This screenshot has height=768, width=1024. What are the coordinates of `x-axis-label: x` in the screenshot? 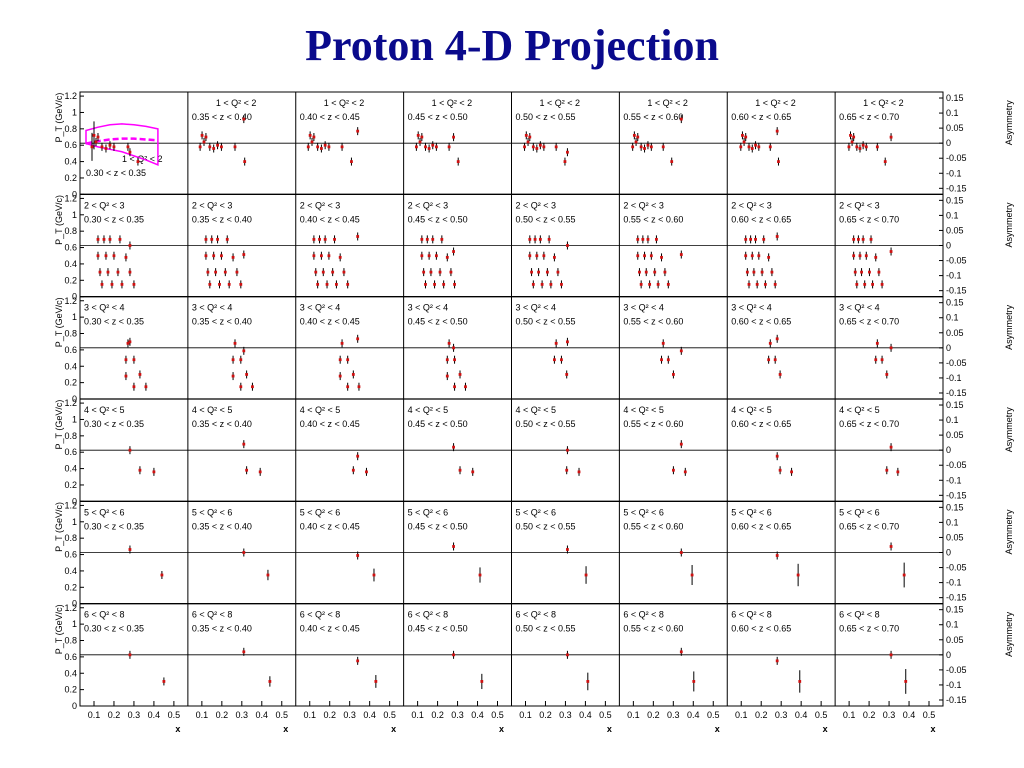 It's located at (609, 729).